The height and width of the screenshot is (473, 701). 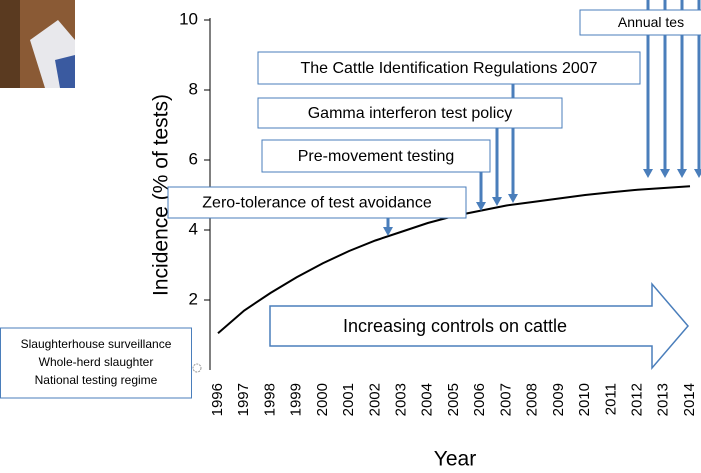 What do you see at coordinates (663, 399) in the screenshot?
I see `x-tick-label: 2013` at bounding box center [663, 399].